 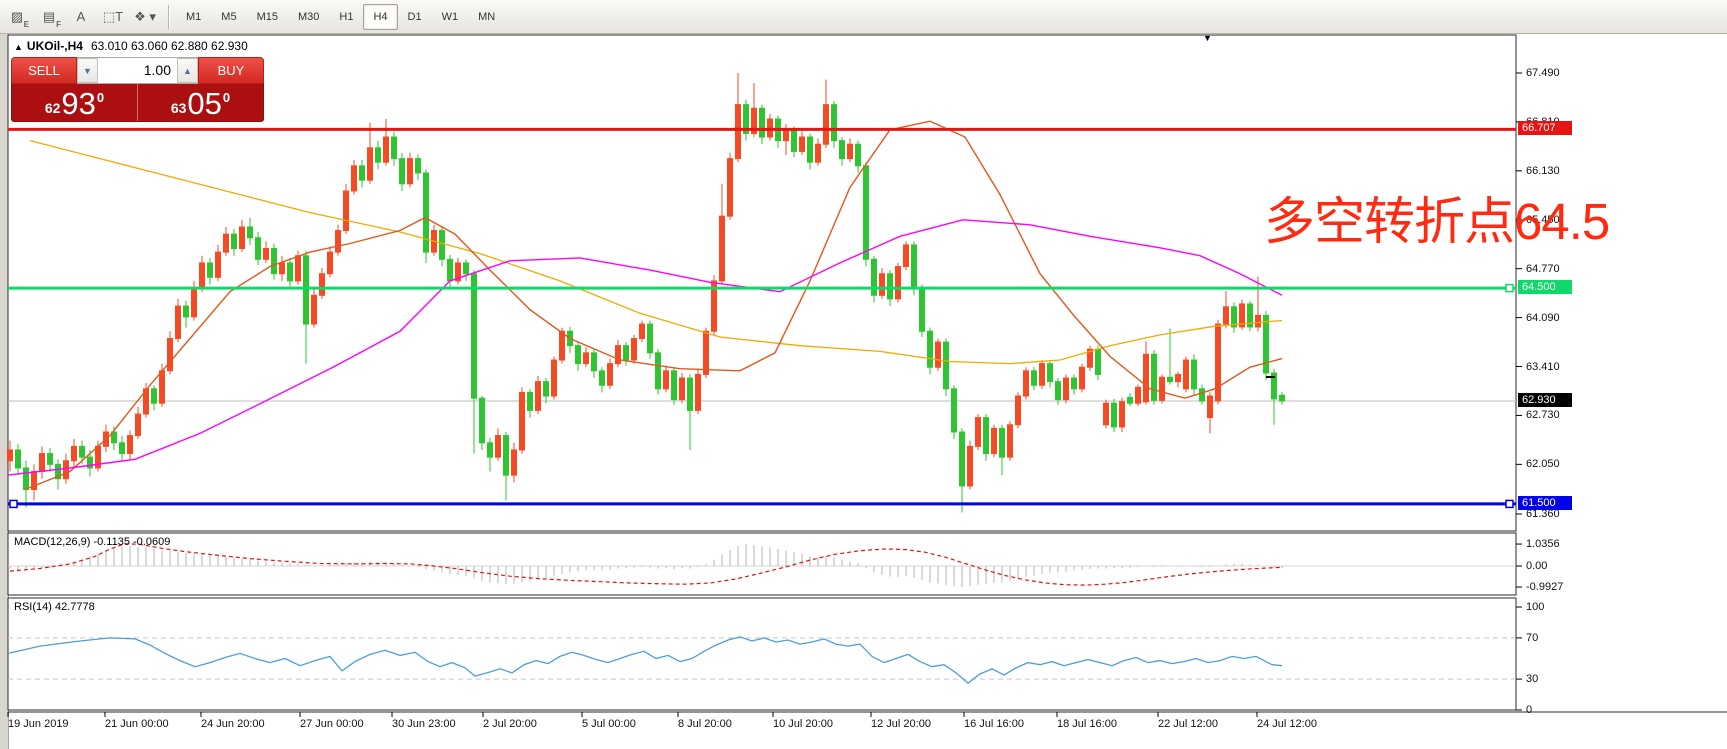 I want to click on timeframe-group: M1 M5 M15 M30 H1 H4 D1 W1 MN, so click(x=340, y=16).